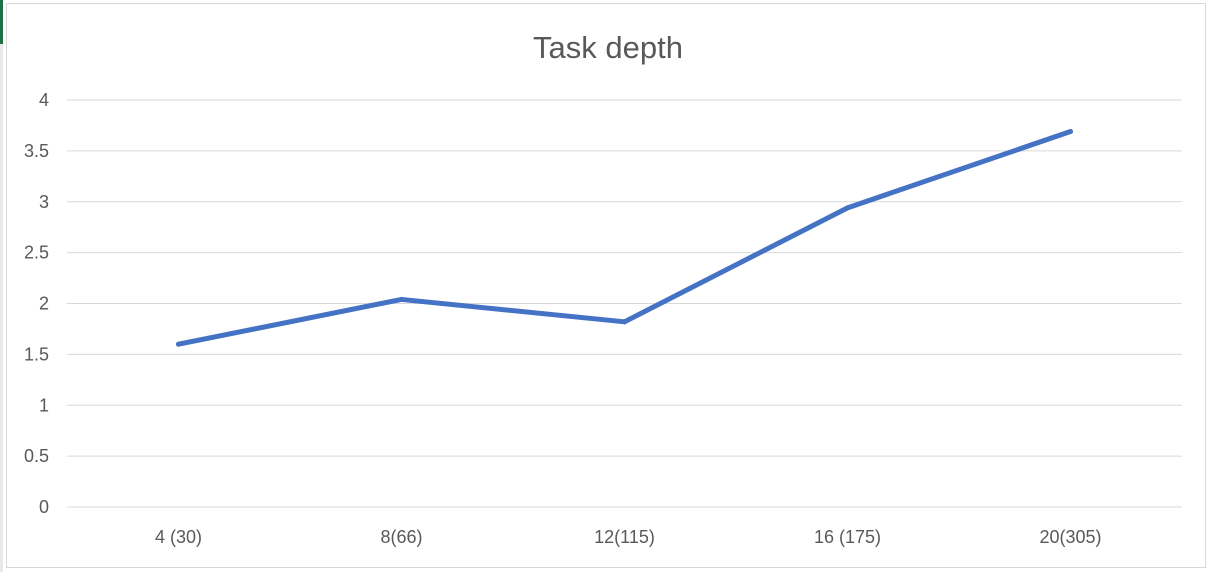 This screenshot has width=1210, height=572. I want to click on y-tick-label: 3, so click(44, 202).